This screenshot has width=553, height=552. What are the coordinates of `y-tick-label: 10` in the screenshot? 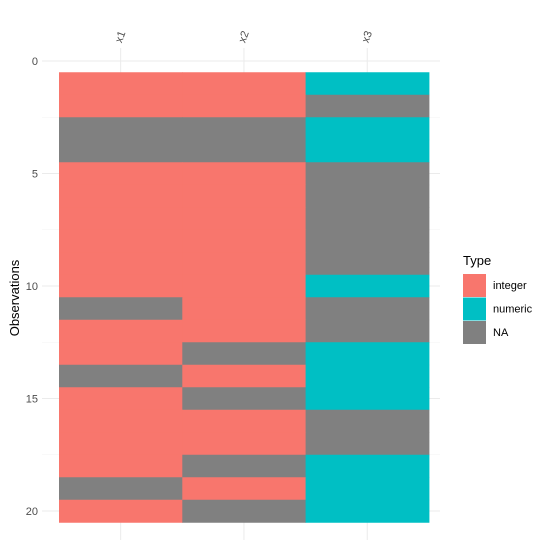 It's located at (32, 287).